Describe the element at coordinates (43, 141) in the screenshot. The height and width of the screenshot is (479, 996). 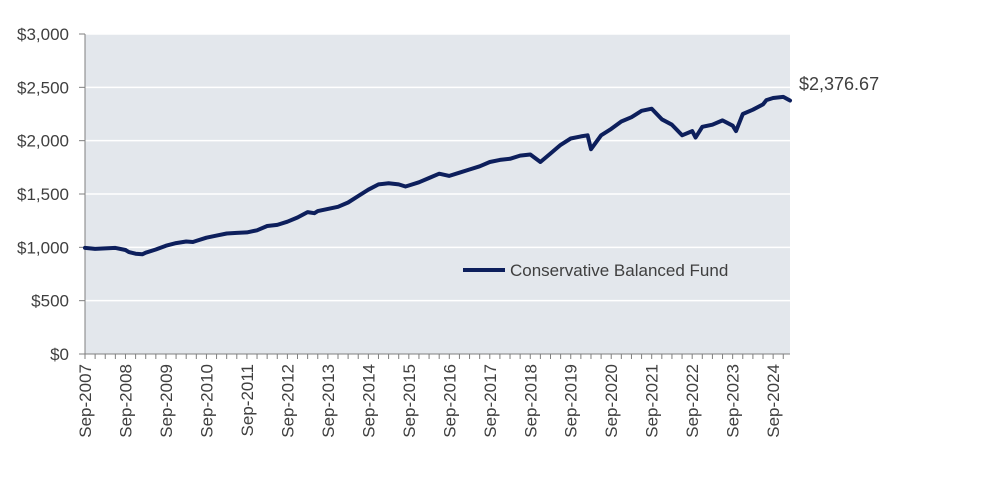
I see `y-tick-label: $2,000` at that location.